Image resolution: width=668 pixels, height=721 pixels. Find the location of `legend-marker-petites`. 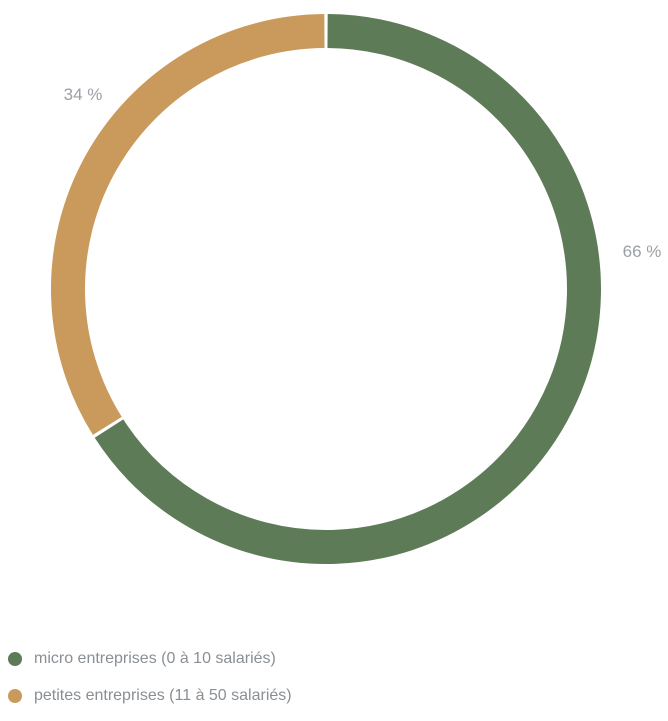

legend-marker-petites is located at coordinates (15, 696).